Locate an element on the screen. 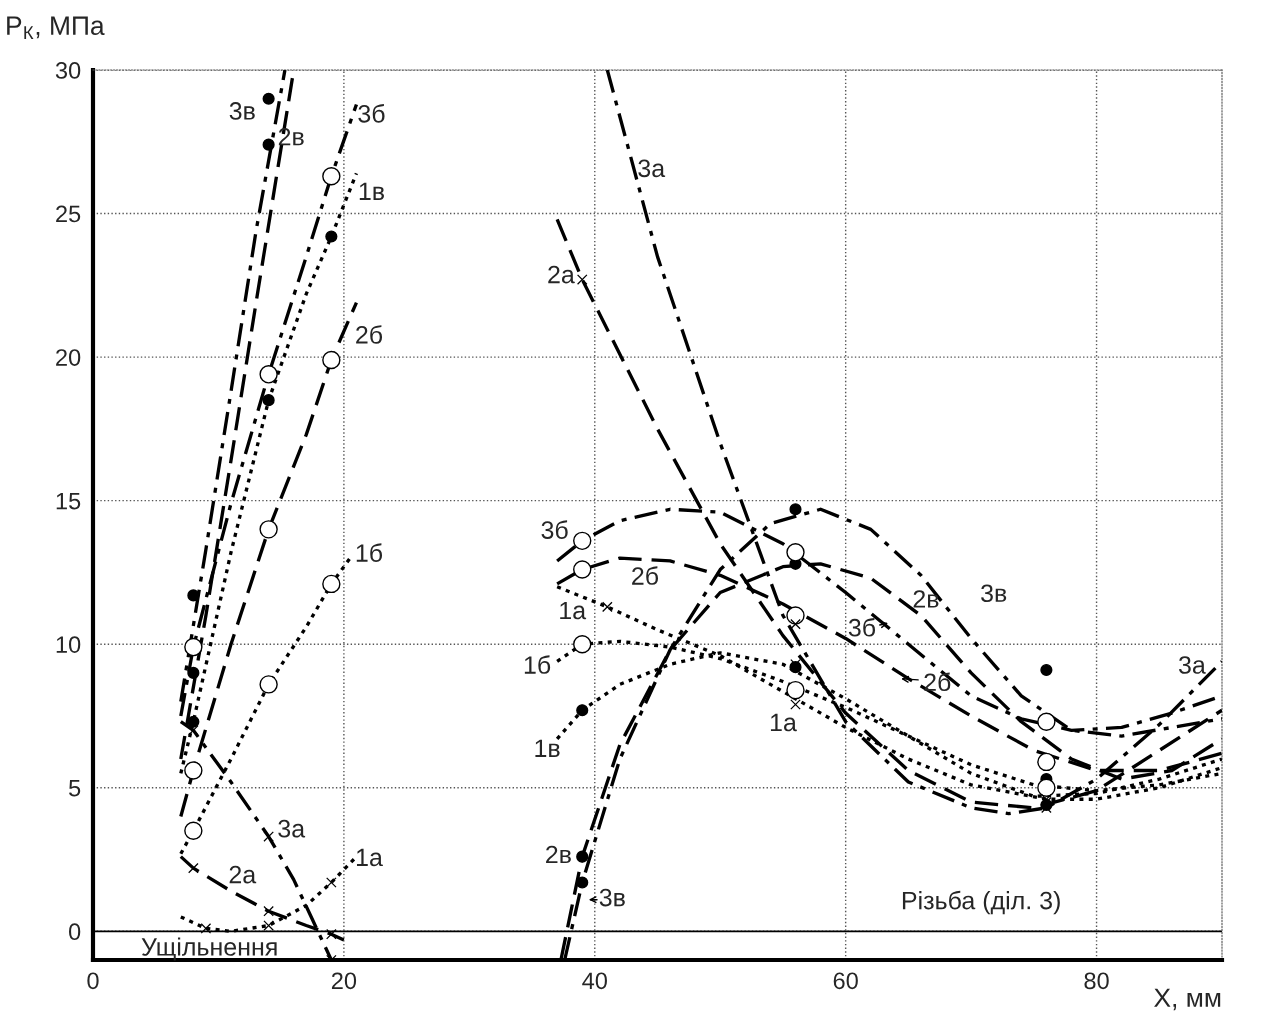  y-tick-label: 0 is located at coordinates (74, 932).